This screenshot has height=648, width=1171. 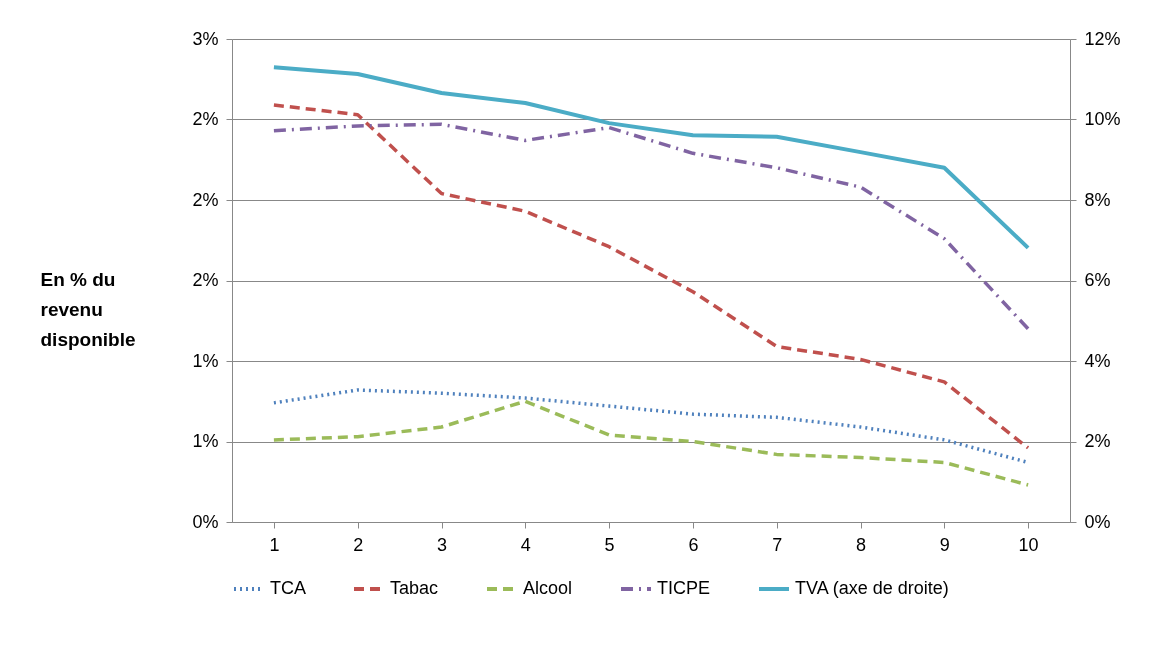 I want to click on y2-tick-label: 12%, so click(x=1102, y=38).